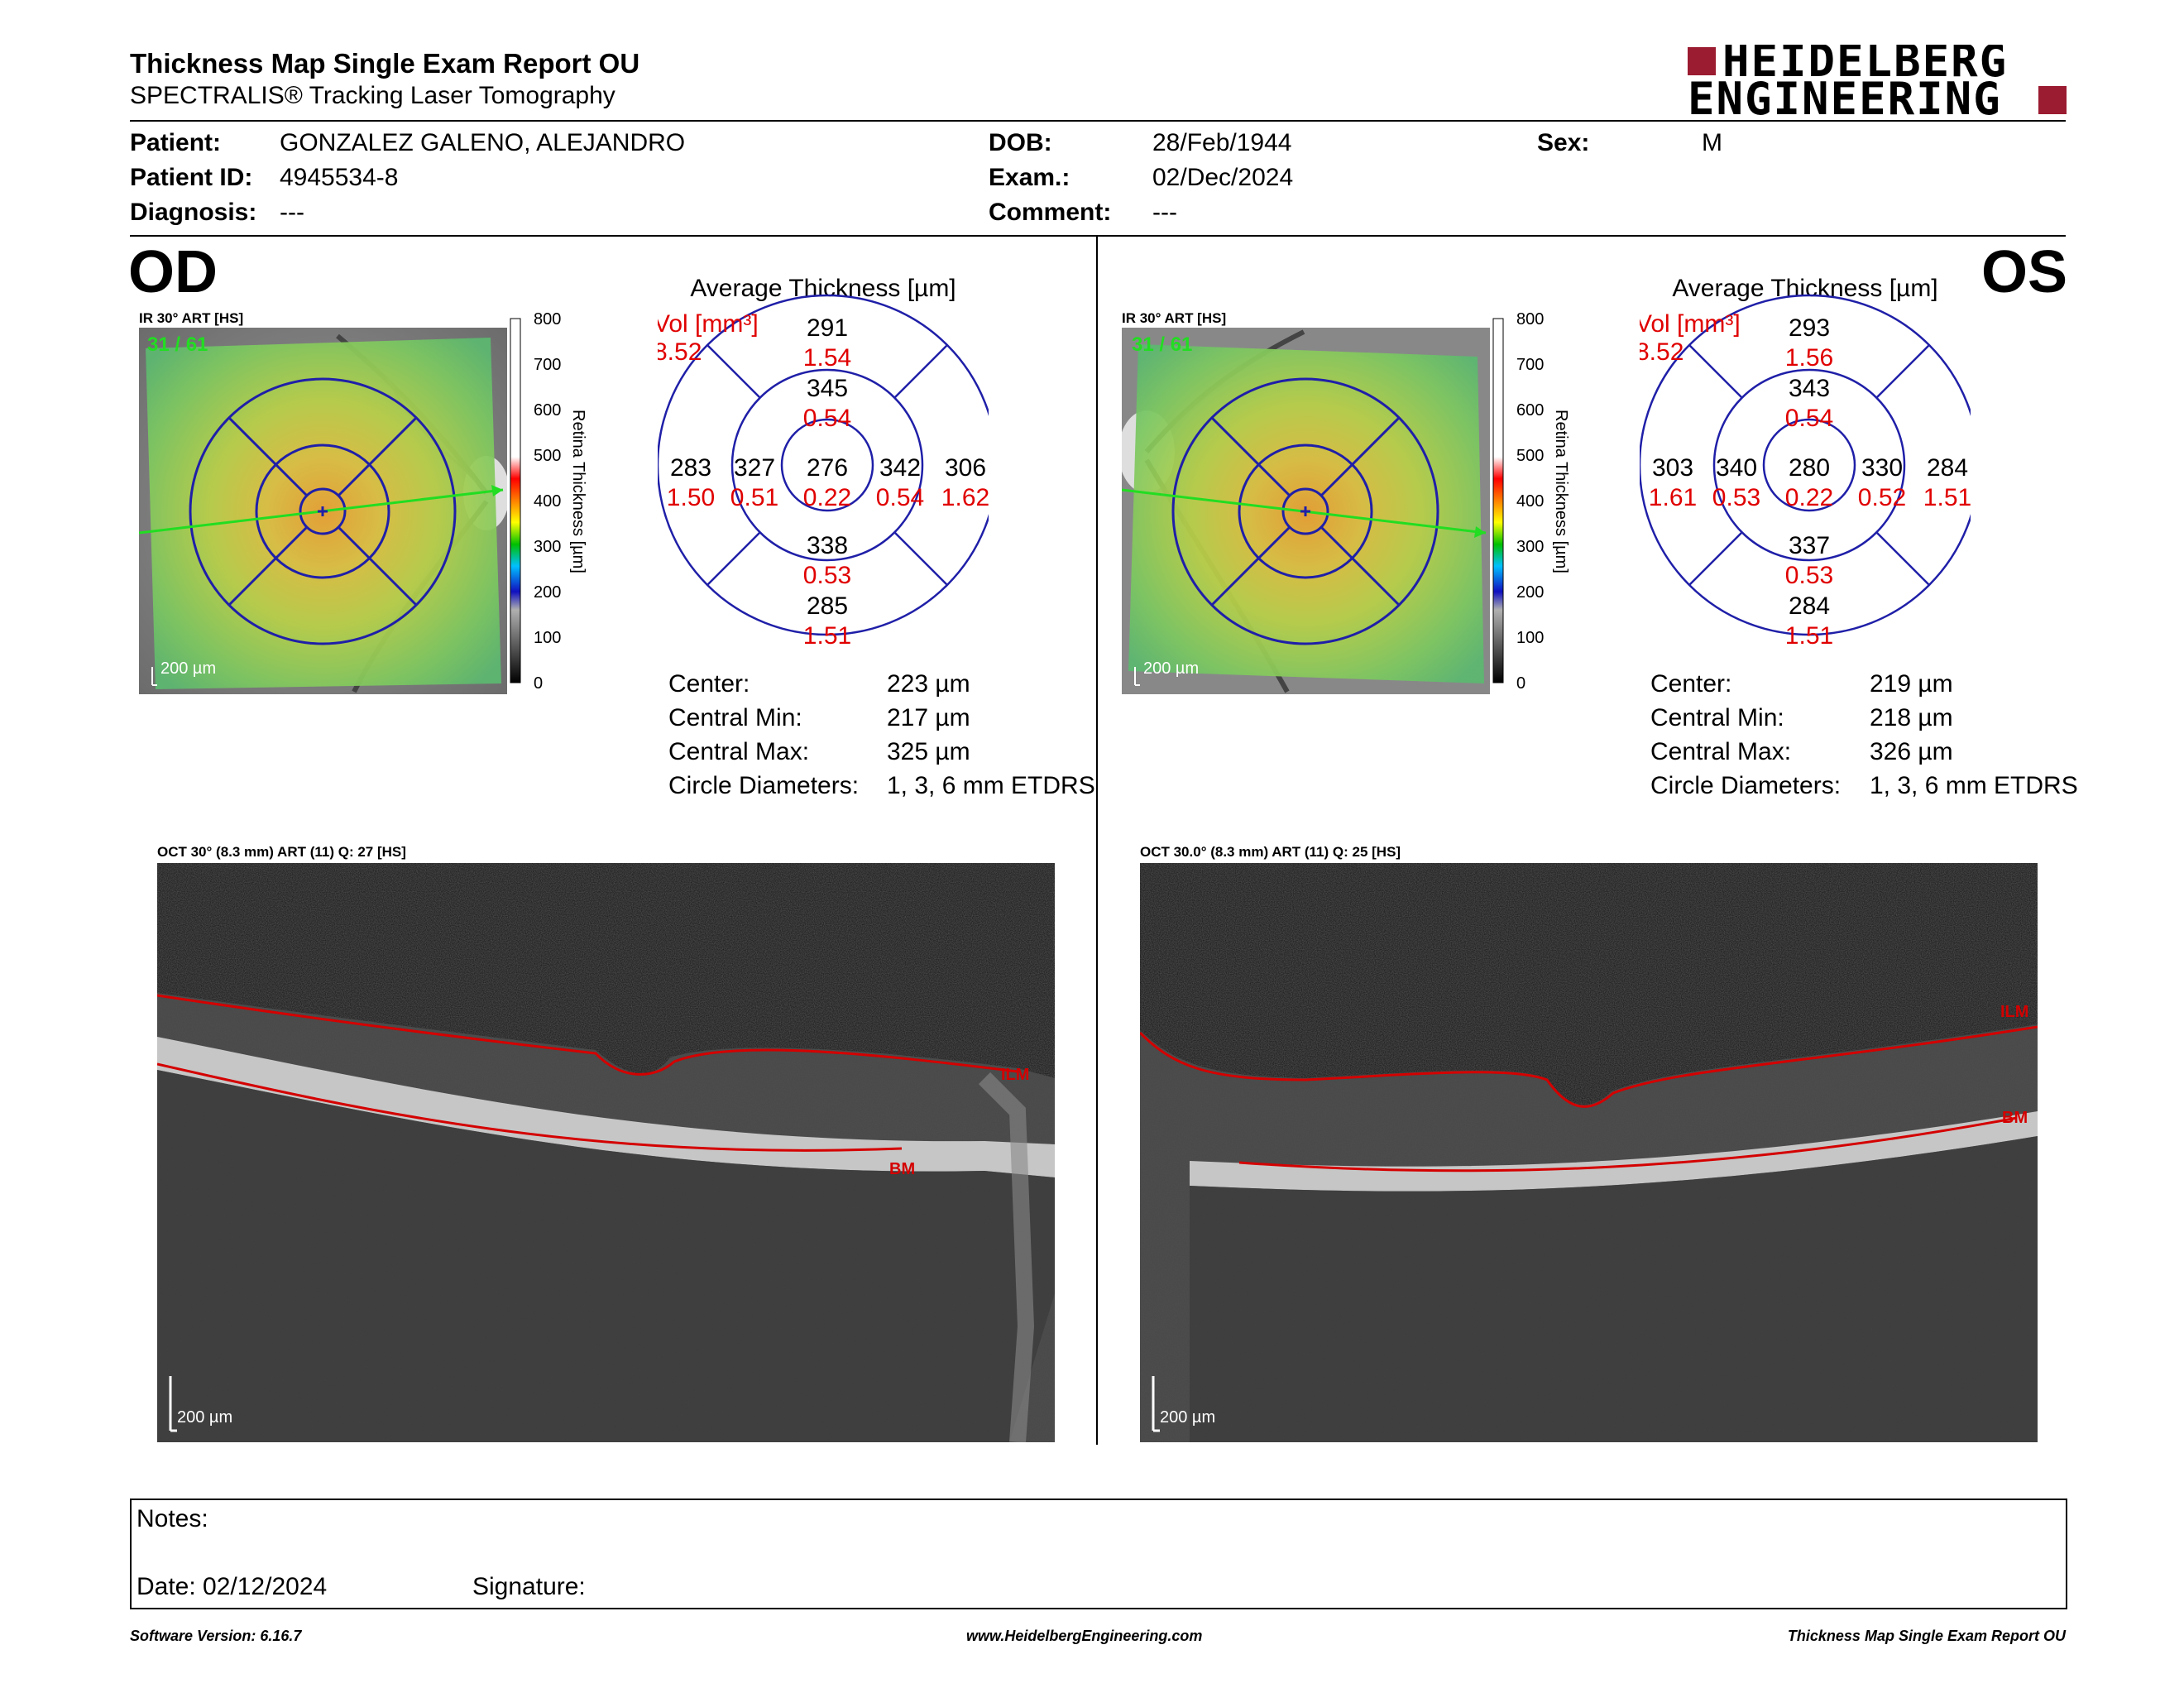 The height and width of the screenshot is (1688, 2184). Describe the element at coordinates (1084, 1636) in the screenshot. I see `footer-website: www.HeidelbergEngineering.com` at that location.